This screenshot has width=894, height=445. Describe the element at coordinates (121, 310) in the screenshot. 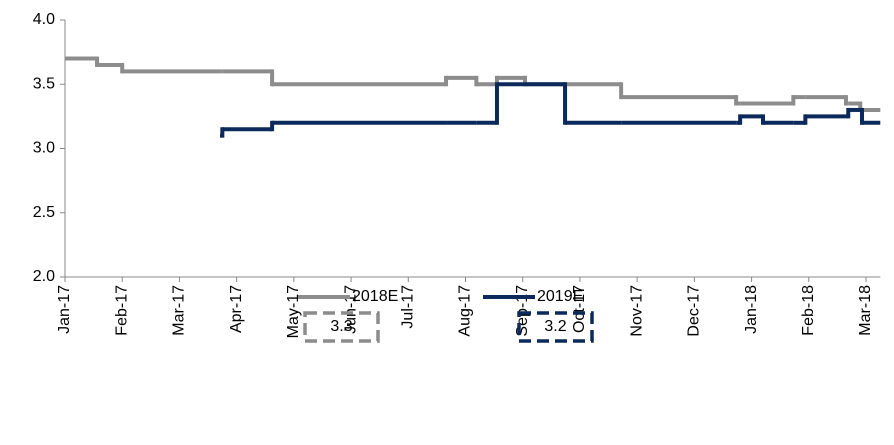

I see `x-tick-label: Feb-17` at that location.